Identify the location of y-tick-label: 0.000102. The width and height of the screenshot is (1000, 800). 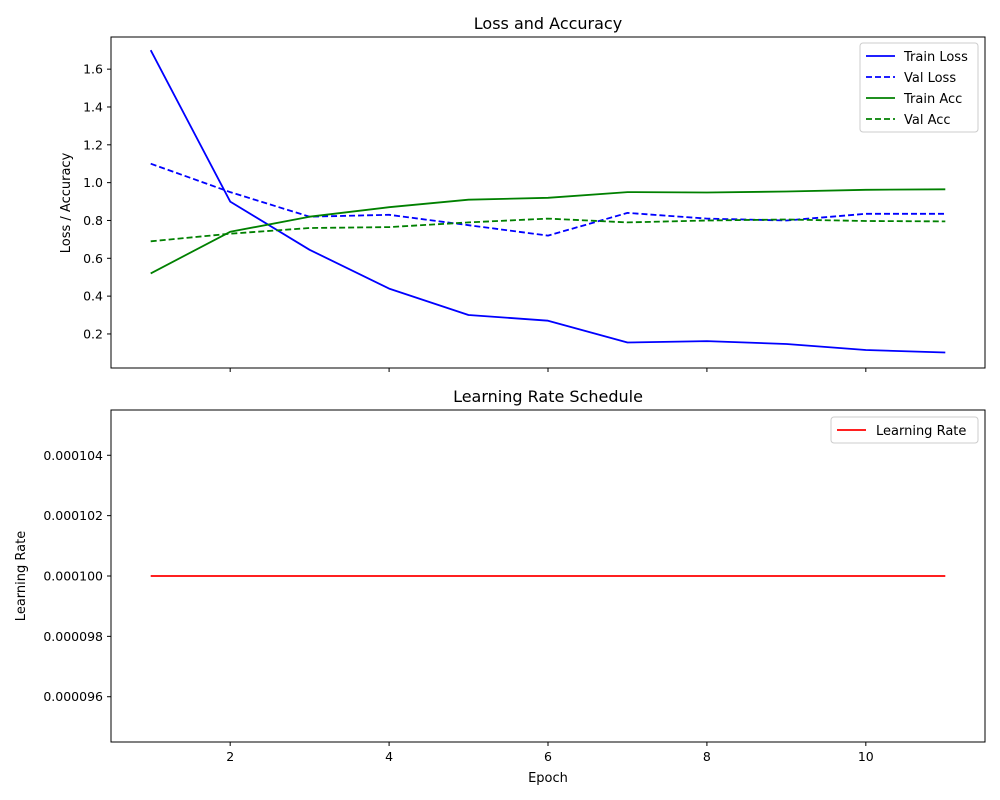
(73, 515).